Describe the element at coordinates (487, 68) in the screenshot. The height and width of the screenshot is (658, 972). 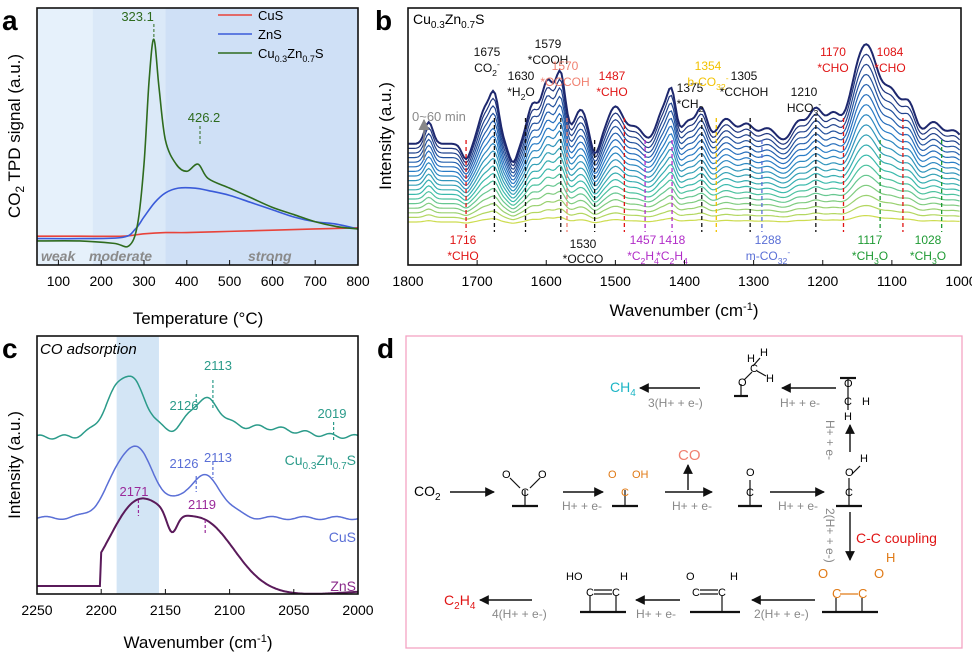
I see `b-peak-species: CO2-` at that location.